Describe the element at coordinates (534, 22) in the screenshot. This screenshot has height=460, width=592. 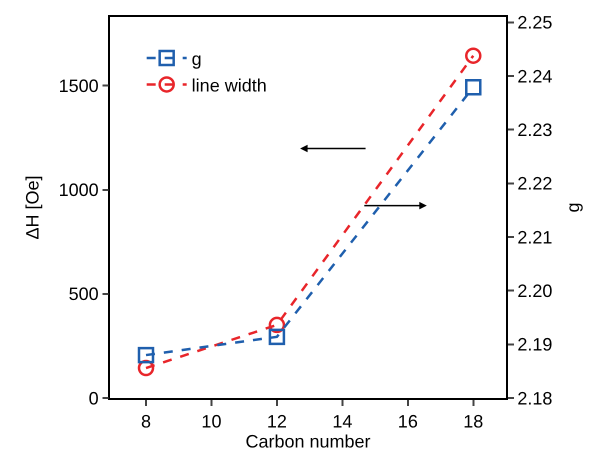
I see `y2-tick-label: 2.25` at that location.